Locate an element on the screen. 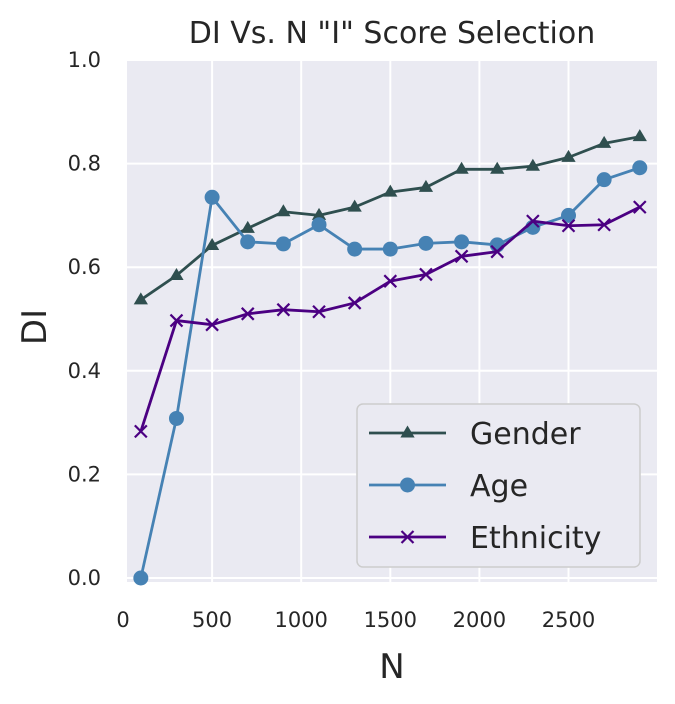  legend-item-ethnicity: Ethnicity is located at coordinates (485, 538).